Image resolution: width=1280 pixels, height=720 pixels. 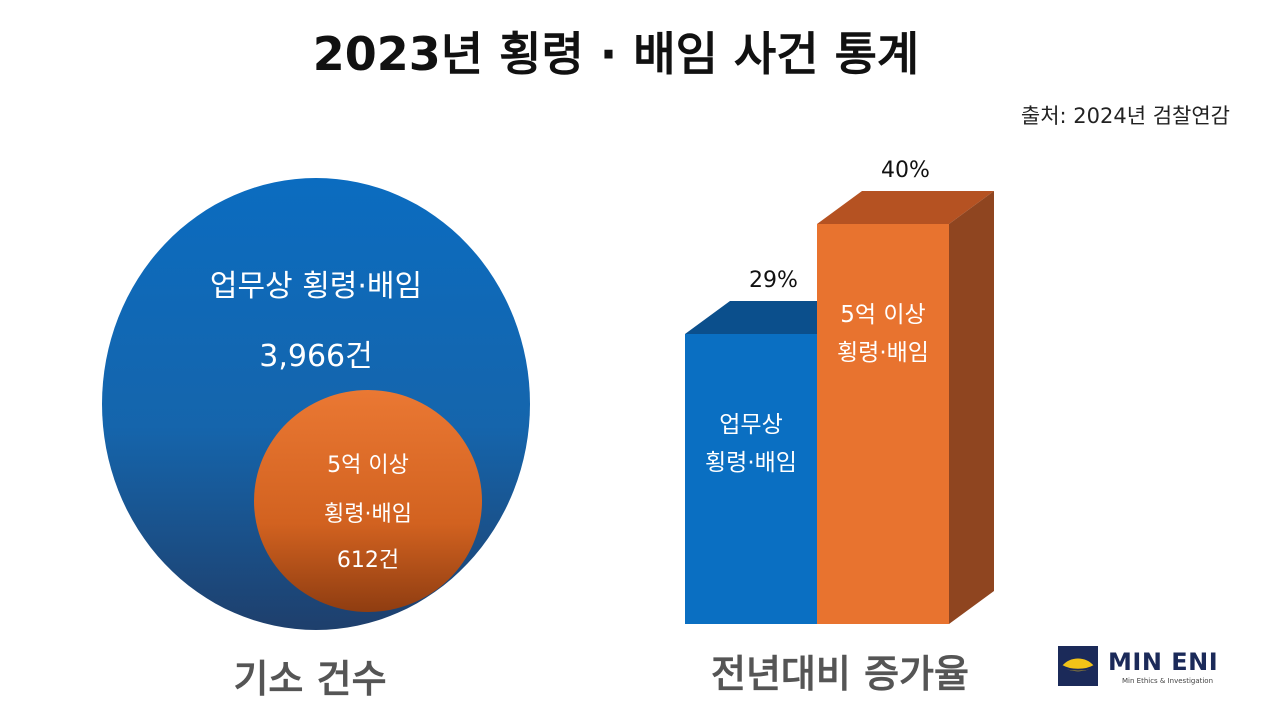 What do you see at coordinates (368, 560) in the screenshot?
I see `large-case-value: 612건` at bounding box center [368, 560].